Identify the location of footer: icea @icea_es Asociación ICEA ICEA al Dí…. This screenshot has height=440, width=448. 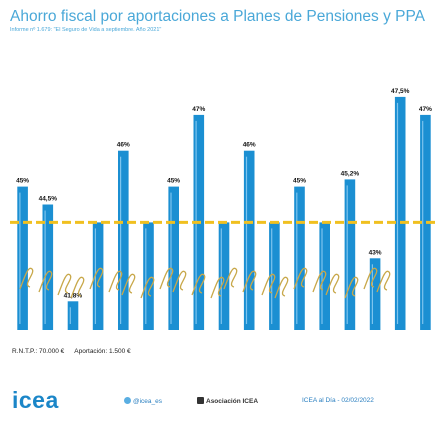
(224, 412).